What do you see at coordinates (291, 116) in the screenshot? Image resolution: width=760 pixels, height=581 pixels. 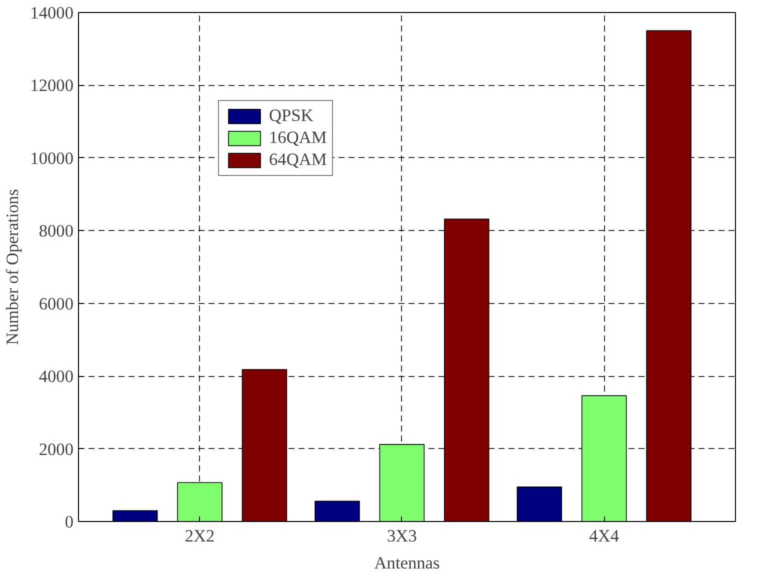 I see `legend-label: QPSK` at bounding box center [291, 116].